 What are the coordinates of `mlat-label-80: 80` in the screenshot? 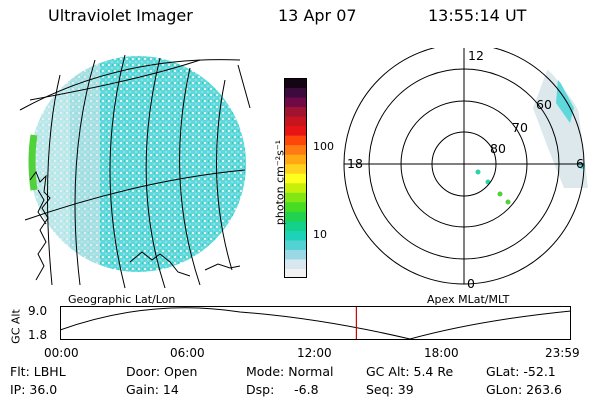 It's located at (498, 148).